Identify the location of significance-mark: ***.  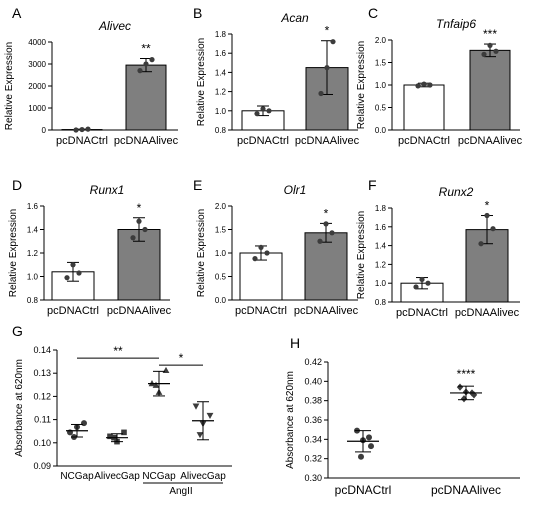
(490, 34).